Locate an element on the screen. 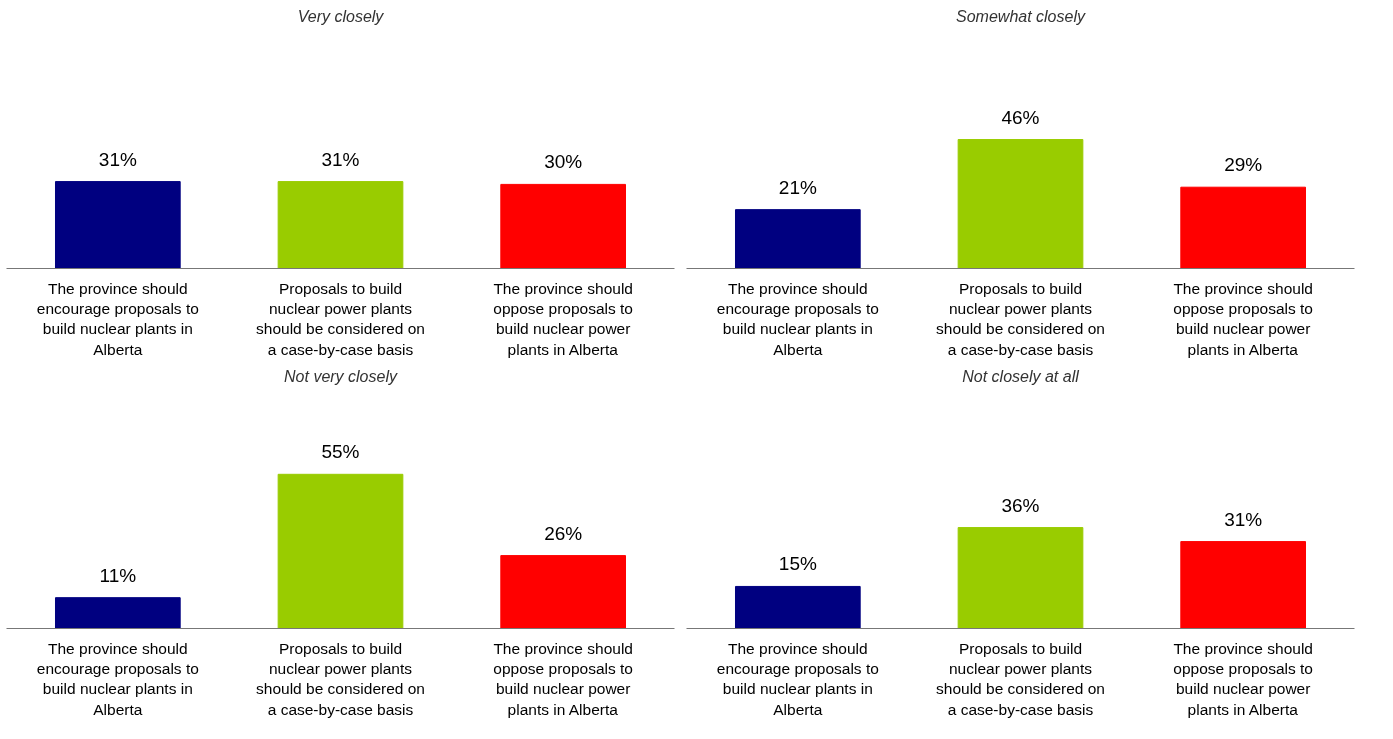 The height and width of the screenshot is (739, 1393). data-label: 55% is located at coordinates (340, 452).